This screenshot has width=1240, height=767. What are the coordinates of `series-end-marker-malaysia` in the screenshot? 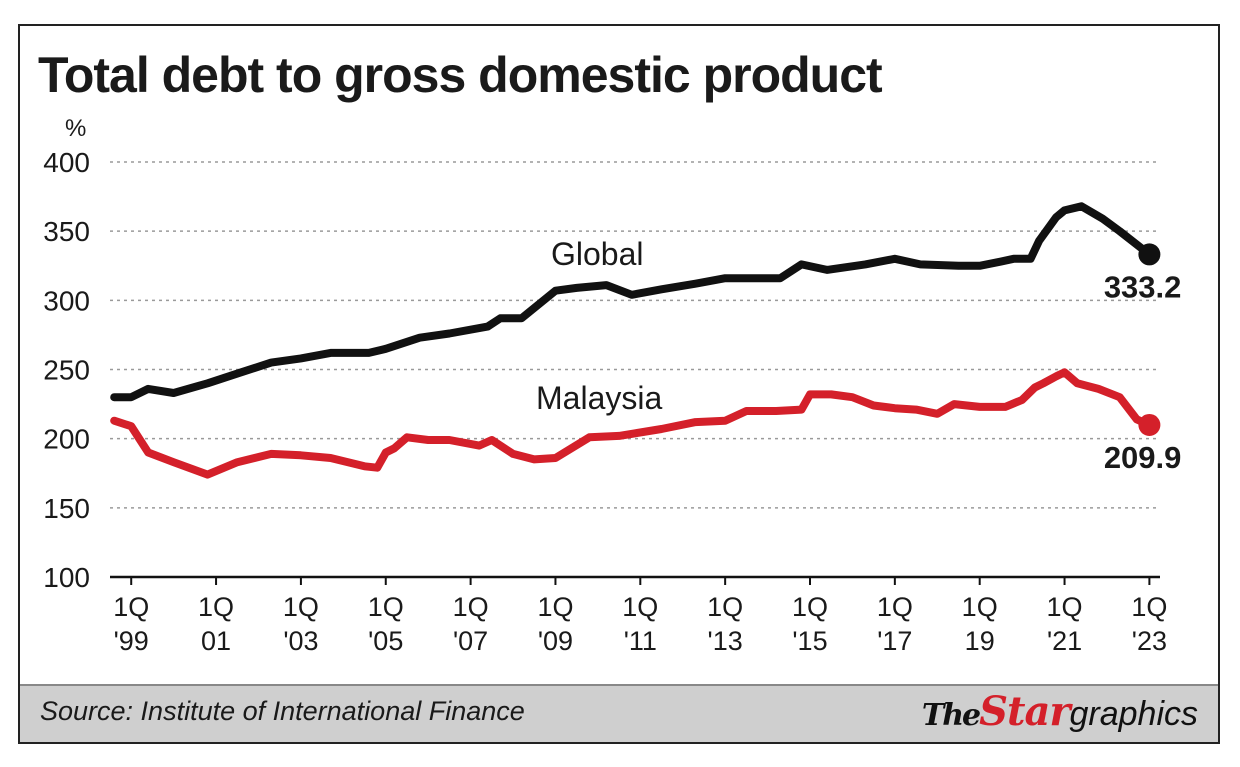 It's located at (1149, 424).